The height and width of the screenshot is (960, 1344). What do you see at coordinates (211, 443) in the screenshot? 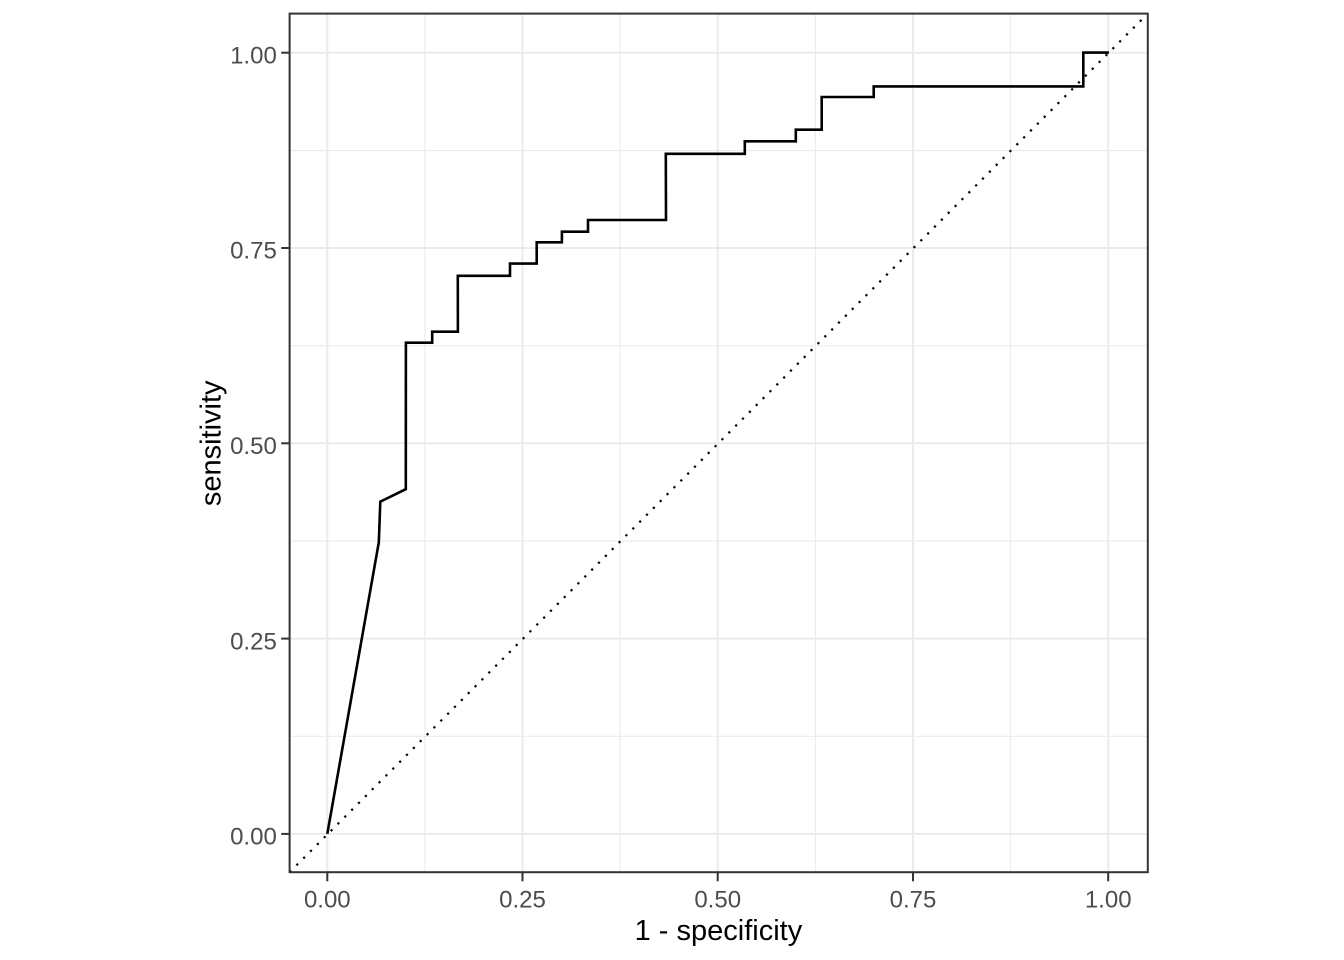
I see `svg-text: sensitivity` at bounding box center [211, 443].